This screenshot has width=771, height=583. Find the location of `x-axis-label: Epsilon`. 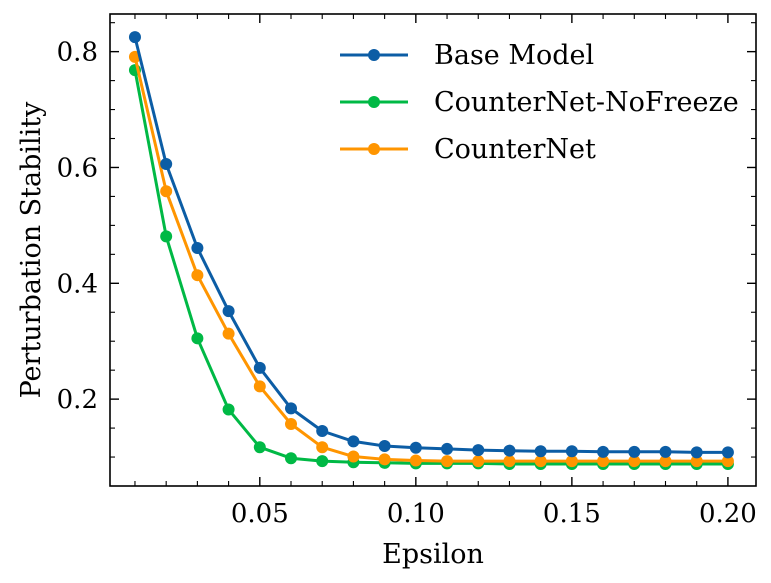

x-axis-label: Epsilon is located at coordinates (433, 554).